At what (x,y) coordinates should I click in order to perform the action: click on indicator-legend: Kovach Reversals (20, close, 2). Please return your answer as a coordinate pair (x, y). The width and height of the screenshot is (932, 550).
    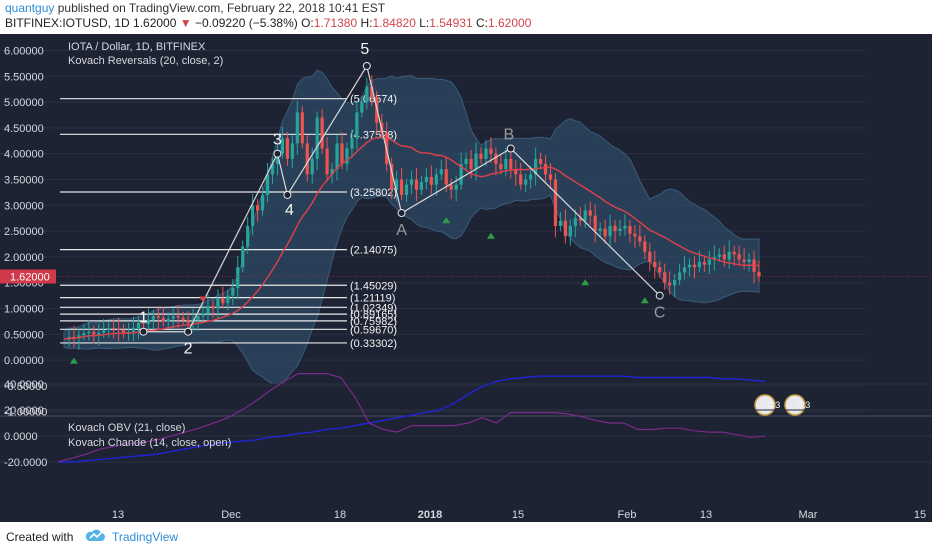
    Looking at the image, I should click on (145, 61).